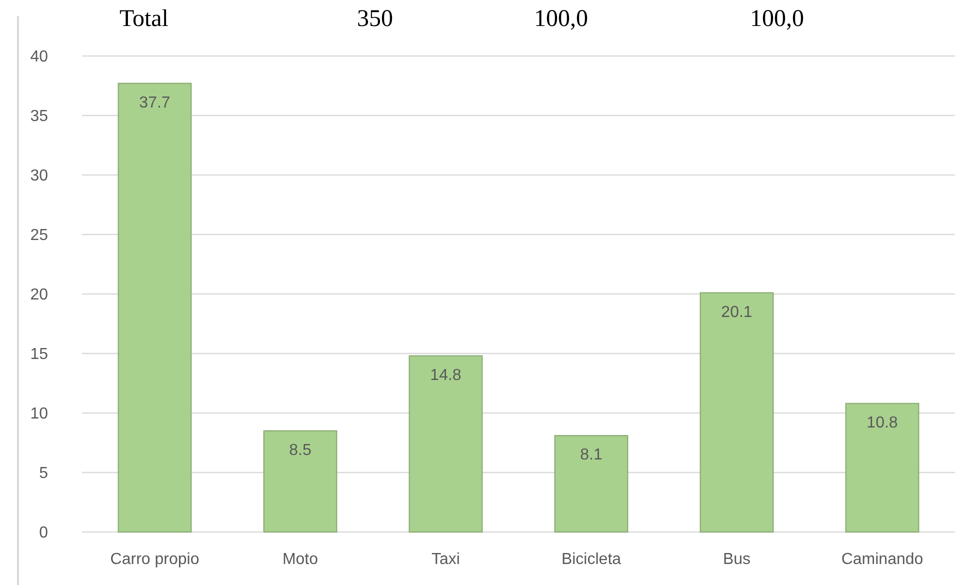 The width and height of the screenshot is (960, 585). I want to click on data-label: 8.5, so click(300, 450).